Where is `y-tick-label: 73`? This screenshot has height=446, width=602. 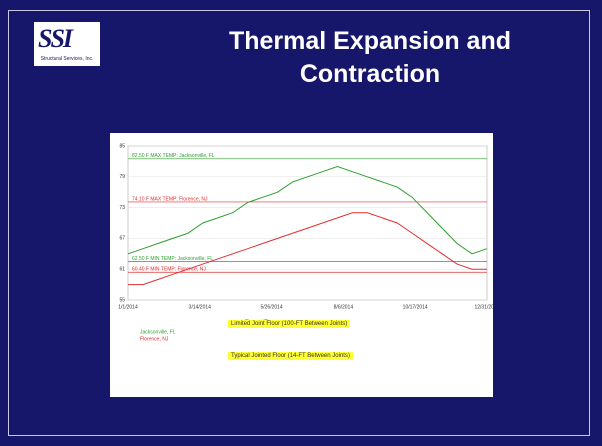
y-tick-label: 73 is located at coordinates (122, 208).